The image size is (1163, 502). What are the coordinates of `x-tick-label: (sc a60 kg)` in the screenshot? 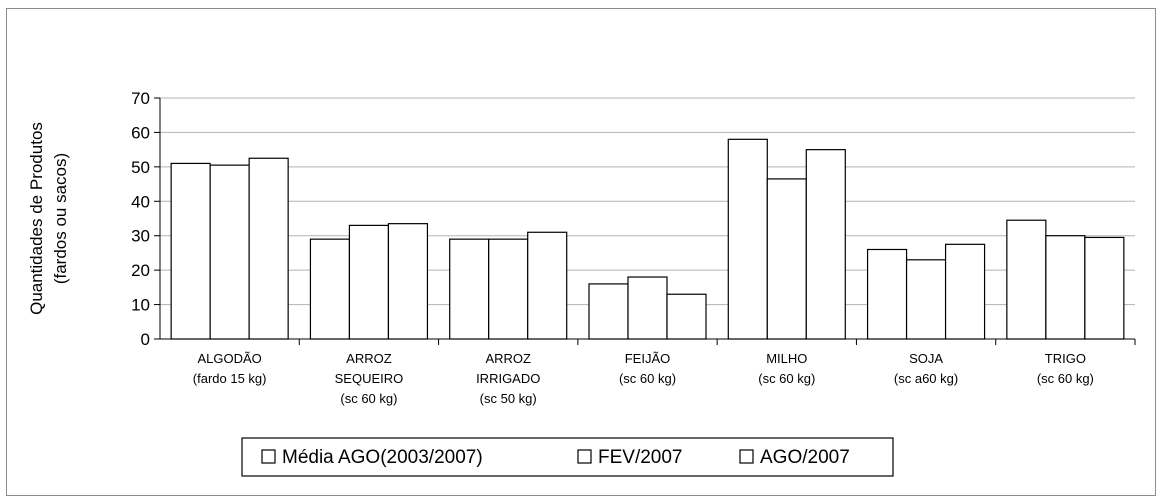 It's located at (926, 378).